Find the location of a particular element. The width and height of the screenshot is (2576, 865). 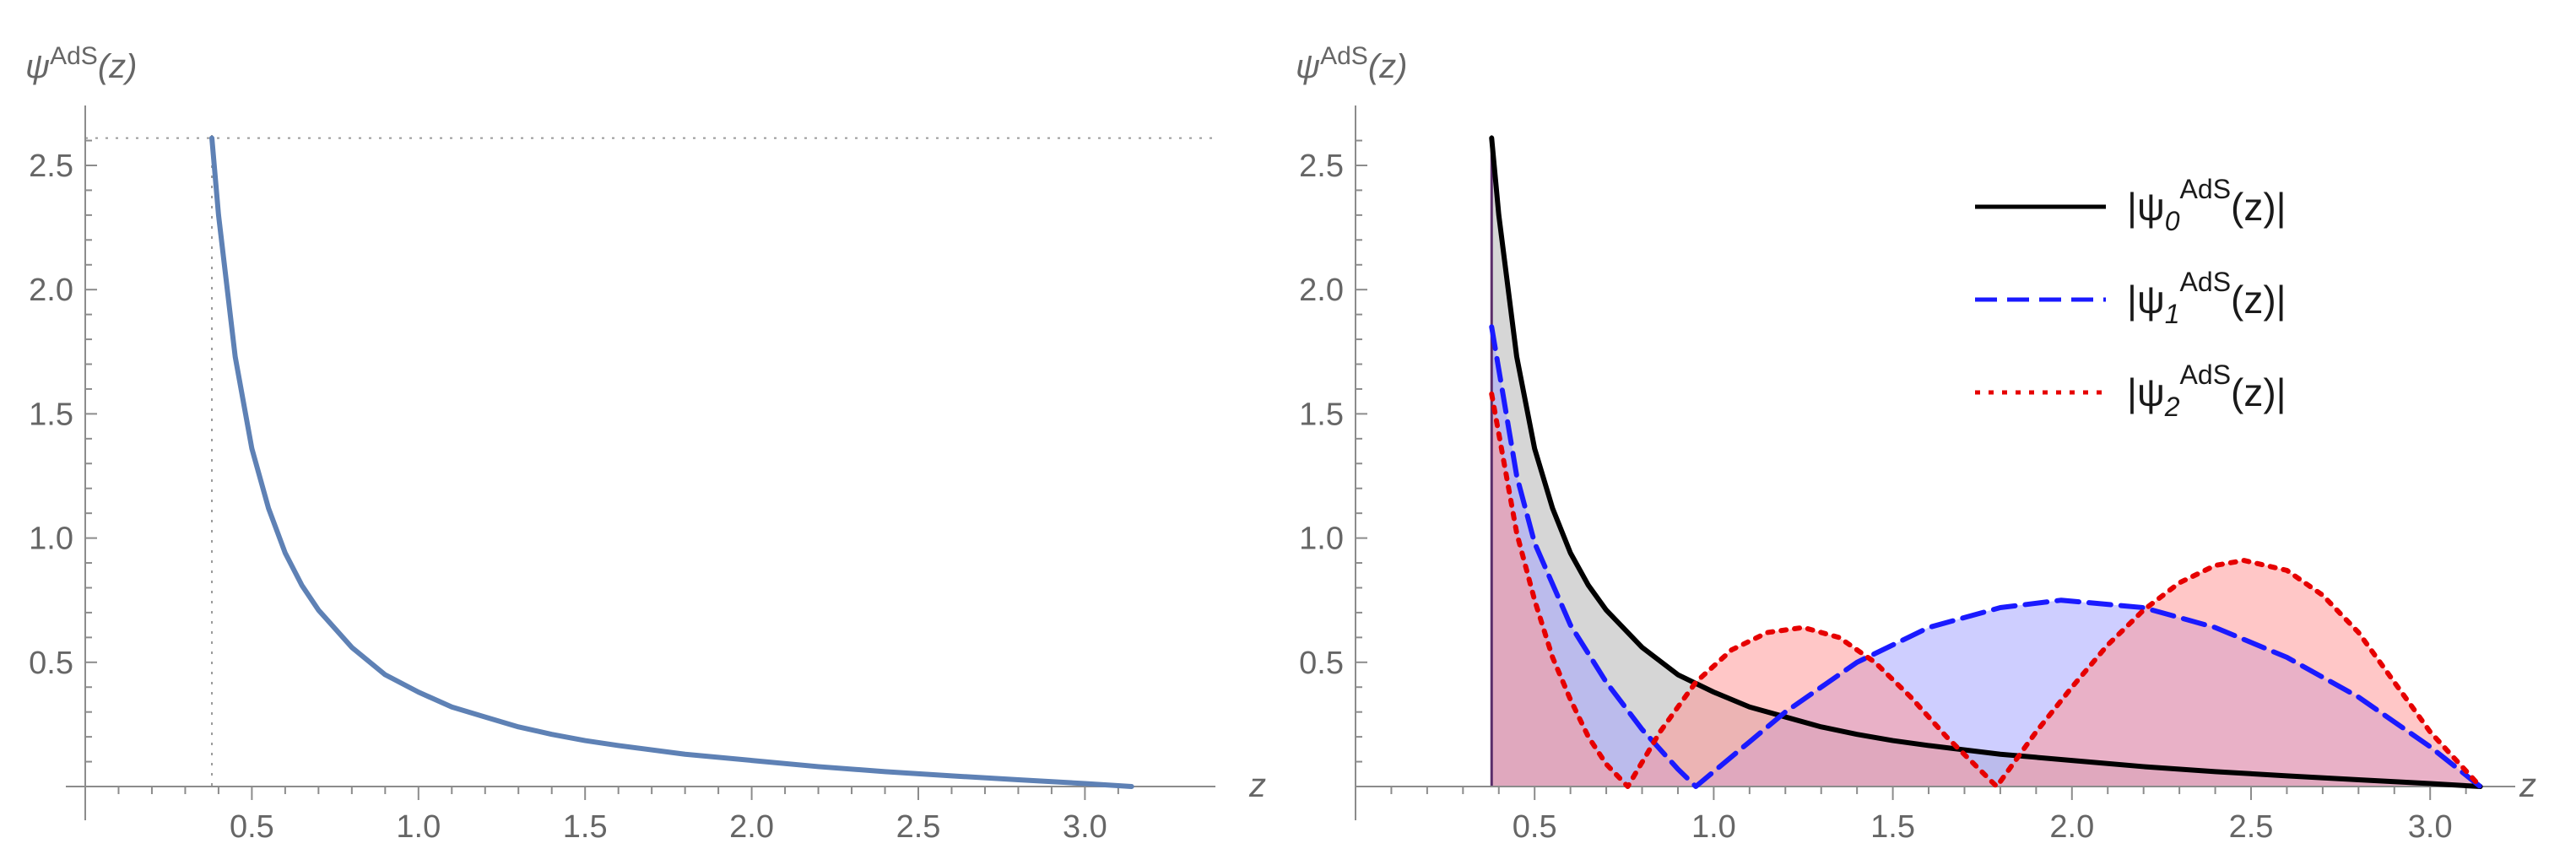

legend-label-1: |ψ1AdS(z)| is located at coordinates (2206, 298).